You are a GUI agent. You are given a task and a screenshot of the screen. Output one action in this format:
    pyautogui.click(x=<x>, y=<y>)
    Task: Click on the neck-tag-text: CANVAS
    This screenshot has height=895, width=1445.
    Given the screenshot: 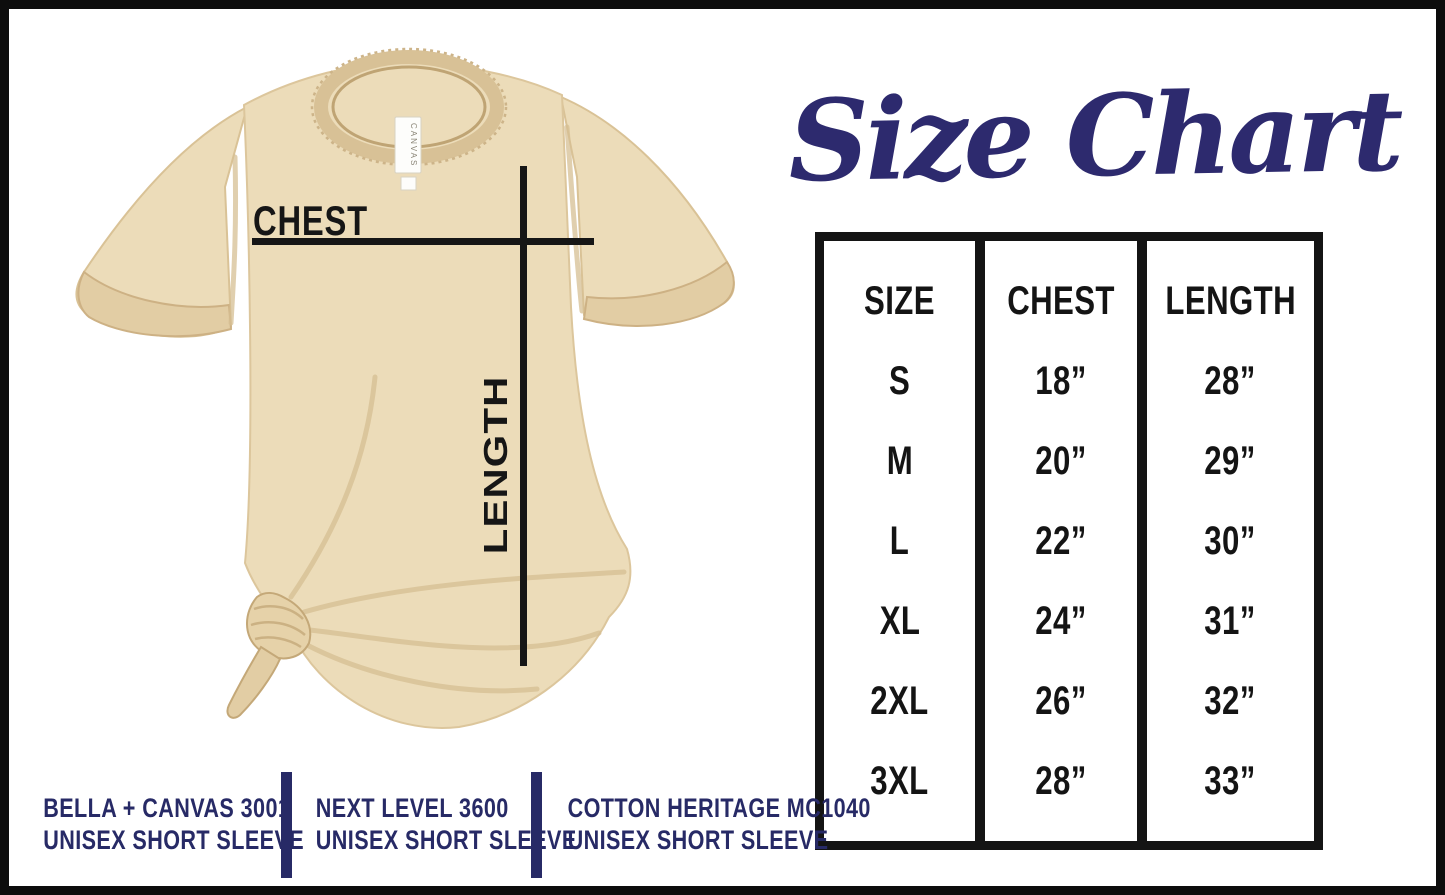 What is the action you would take?
    pyautogui.click(x=413, y=145)
    